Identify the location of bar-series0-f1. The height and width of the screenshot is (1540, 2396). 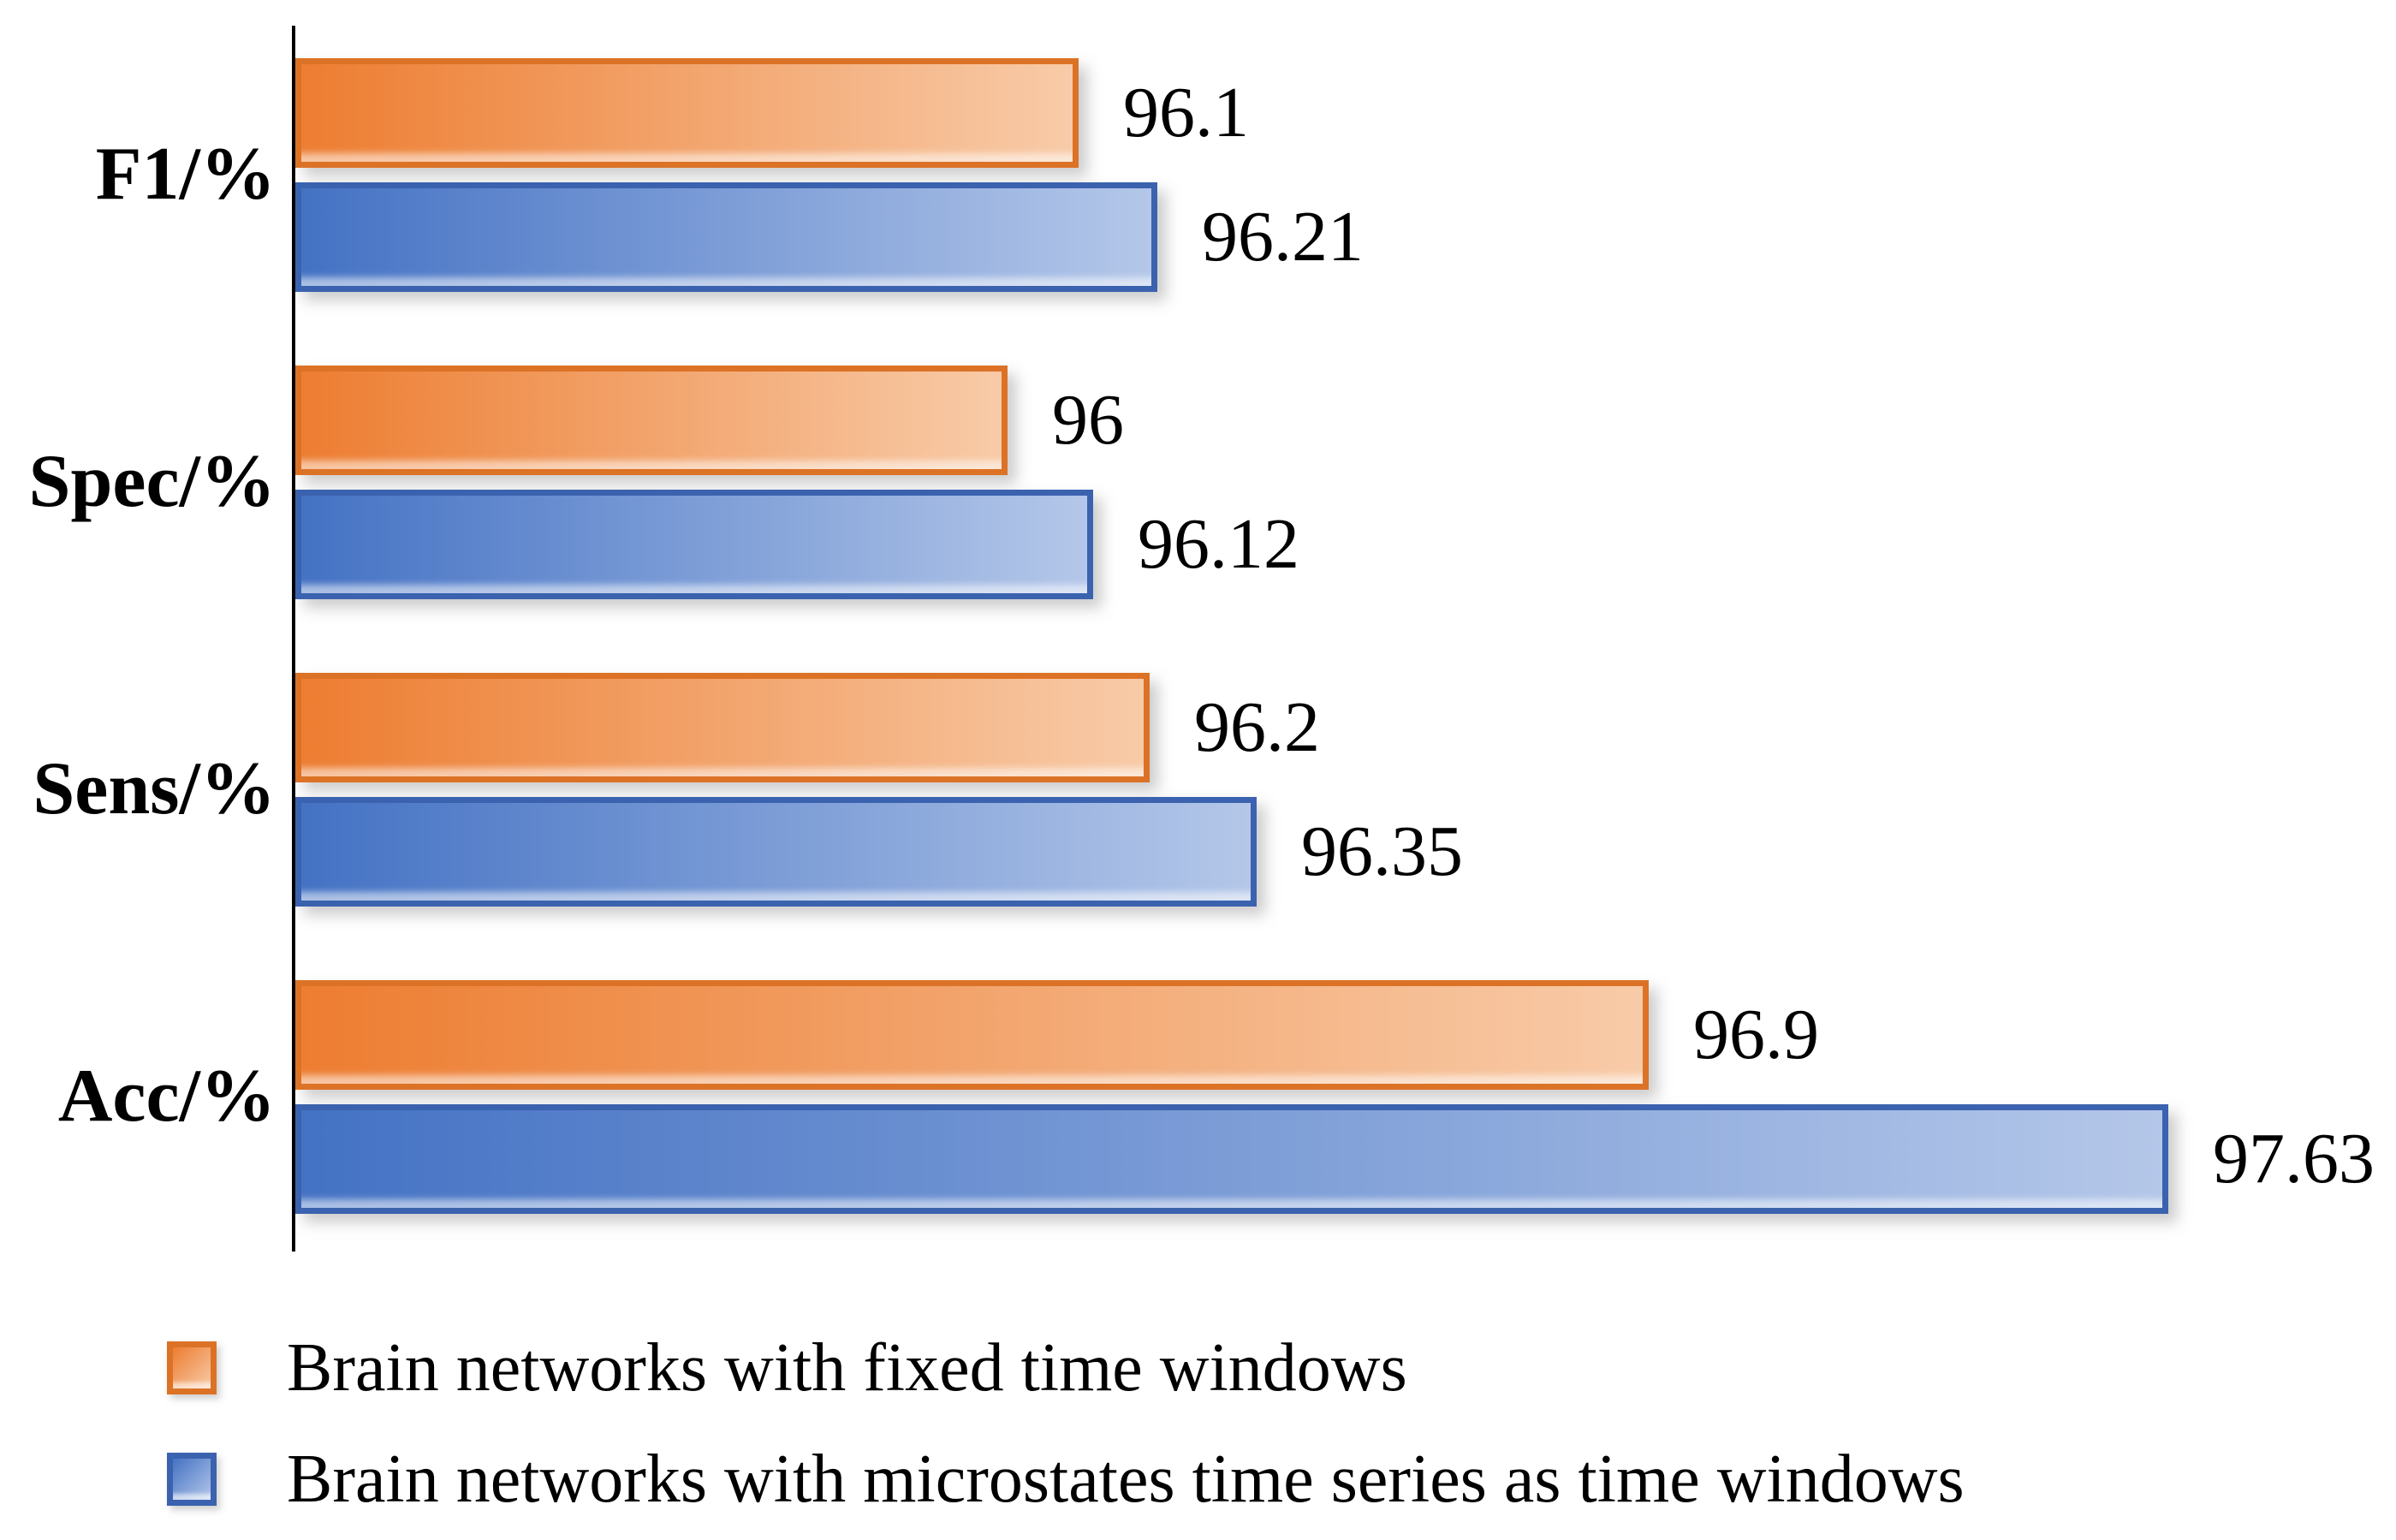
(687, 113).